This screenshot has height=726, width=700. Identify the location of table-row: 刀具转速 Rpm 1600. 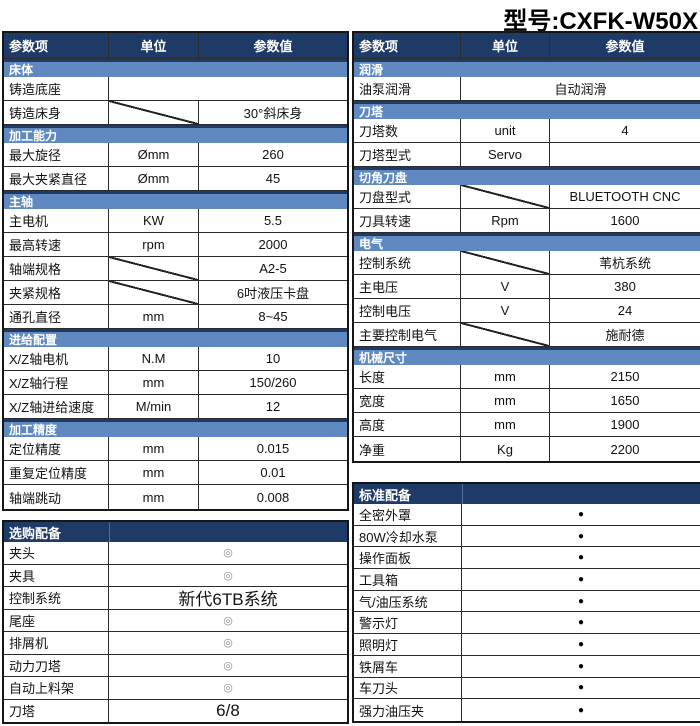
(527, 221).